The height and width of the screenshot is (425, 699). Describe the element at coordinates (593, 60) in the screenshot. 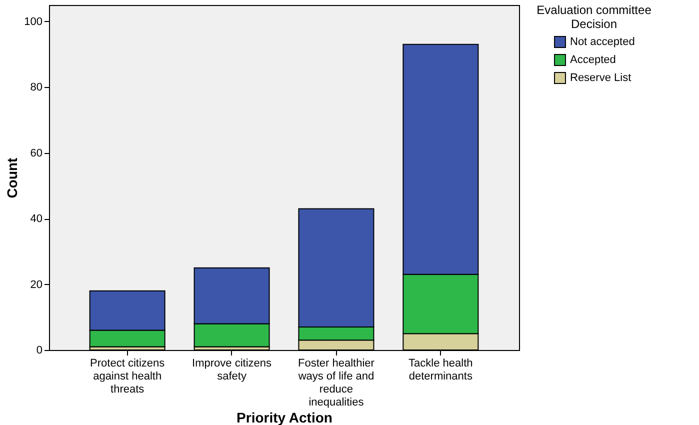

I see `legend-label: Accepted` at that location.